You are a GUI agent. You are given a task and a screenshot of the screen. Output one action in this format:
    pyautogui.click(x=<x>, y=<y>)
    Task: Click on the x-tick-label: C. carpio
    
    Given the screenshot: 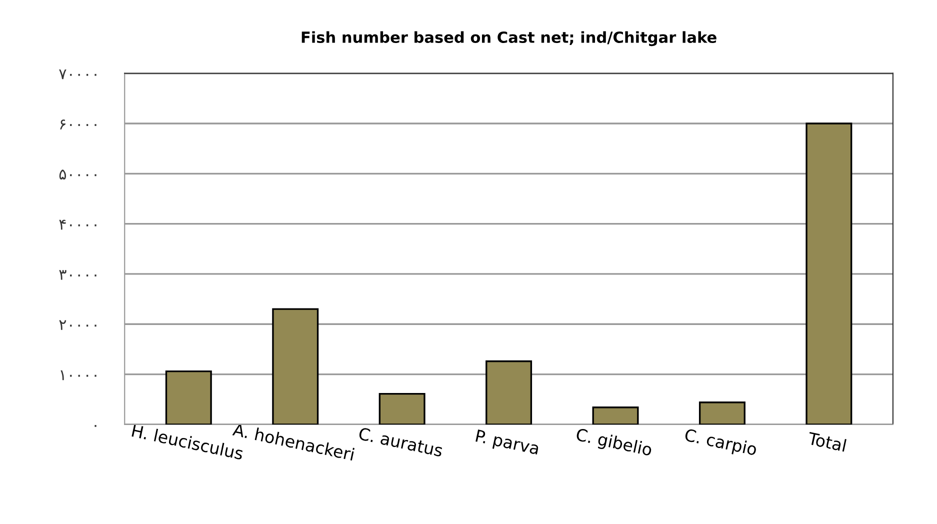 What is the action you would take?
    pyautogui.click(x=721, y=443)
    